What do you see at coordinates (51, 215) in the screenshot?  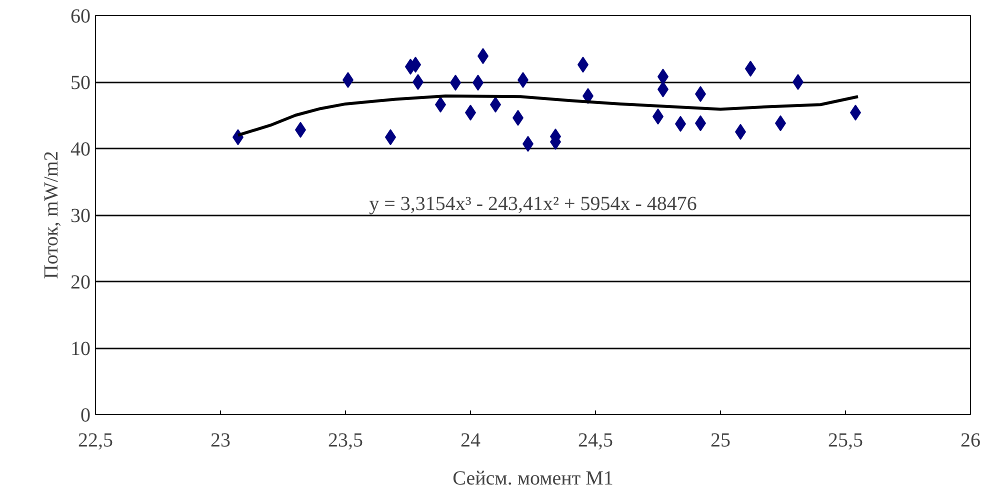 I see `y-axis-title: Поток, mW/m2` at bounding box center [51, 215].